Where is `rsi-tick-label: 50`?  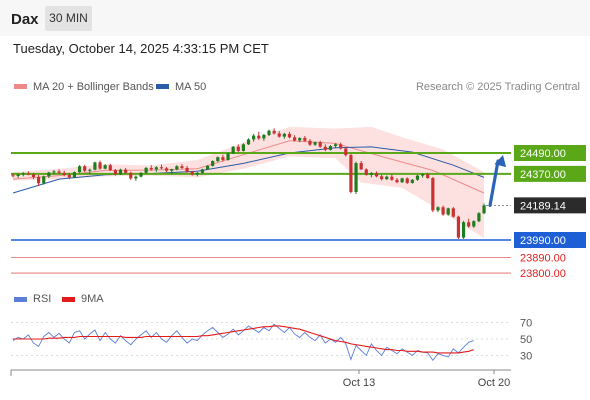
rsi-tick-label: 50 is located at coordinates (526, 340).